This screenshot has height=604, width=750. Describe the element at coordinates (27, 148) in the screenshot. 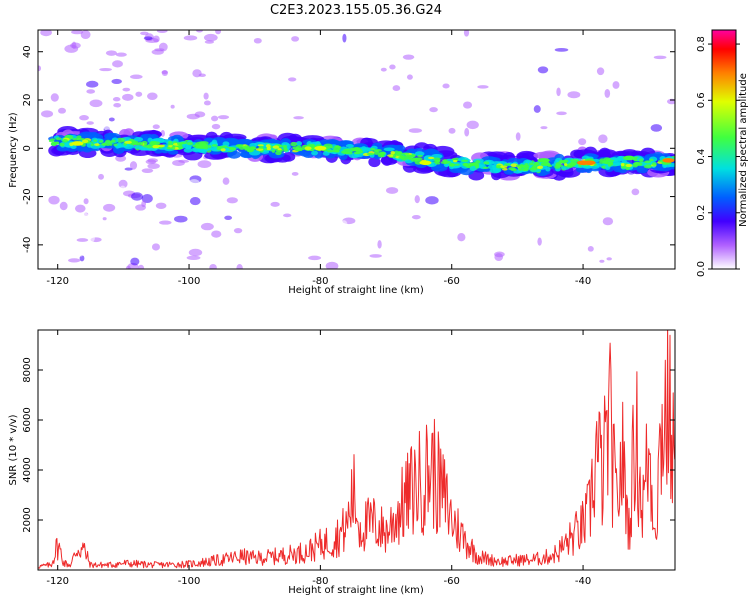

I see `y-tick-label: 0` at that location.